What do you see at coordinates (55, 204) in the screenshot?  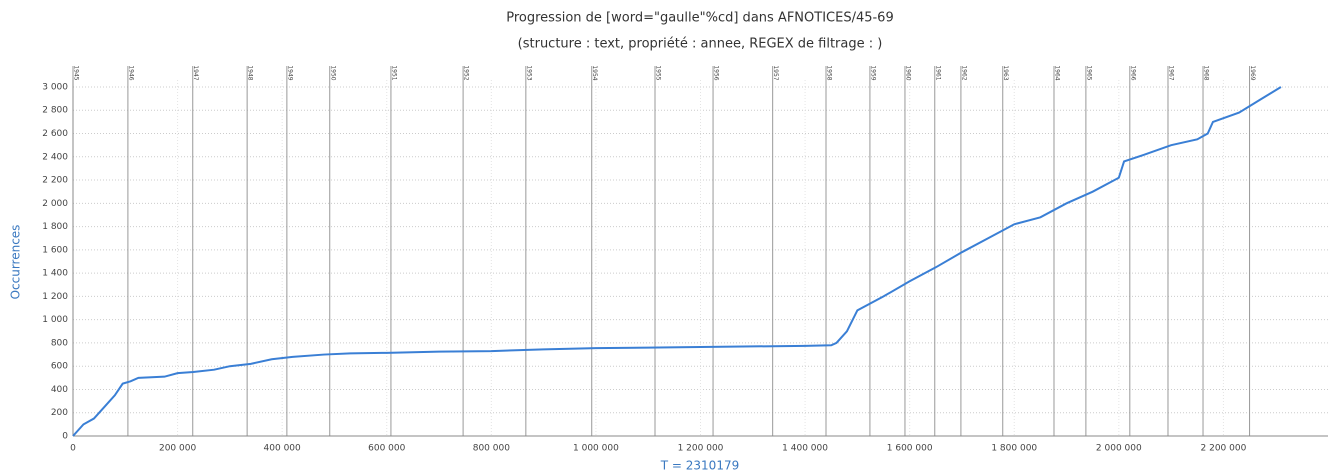 I see `y-tick-label: 2 000` at bounding box center [55, 204].